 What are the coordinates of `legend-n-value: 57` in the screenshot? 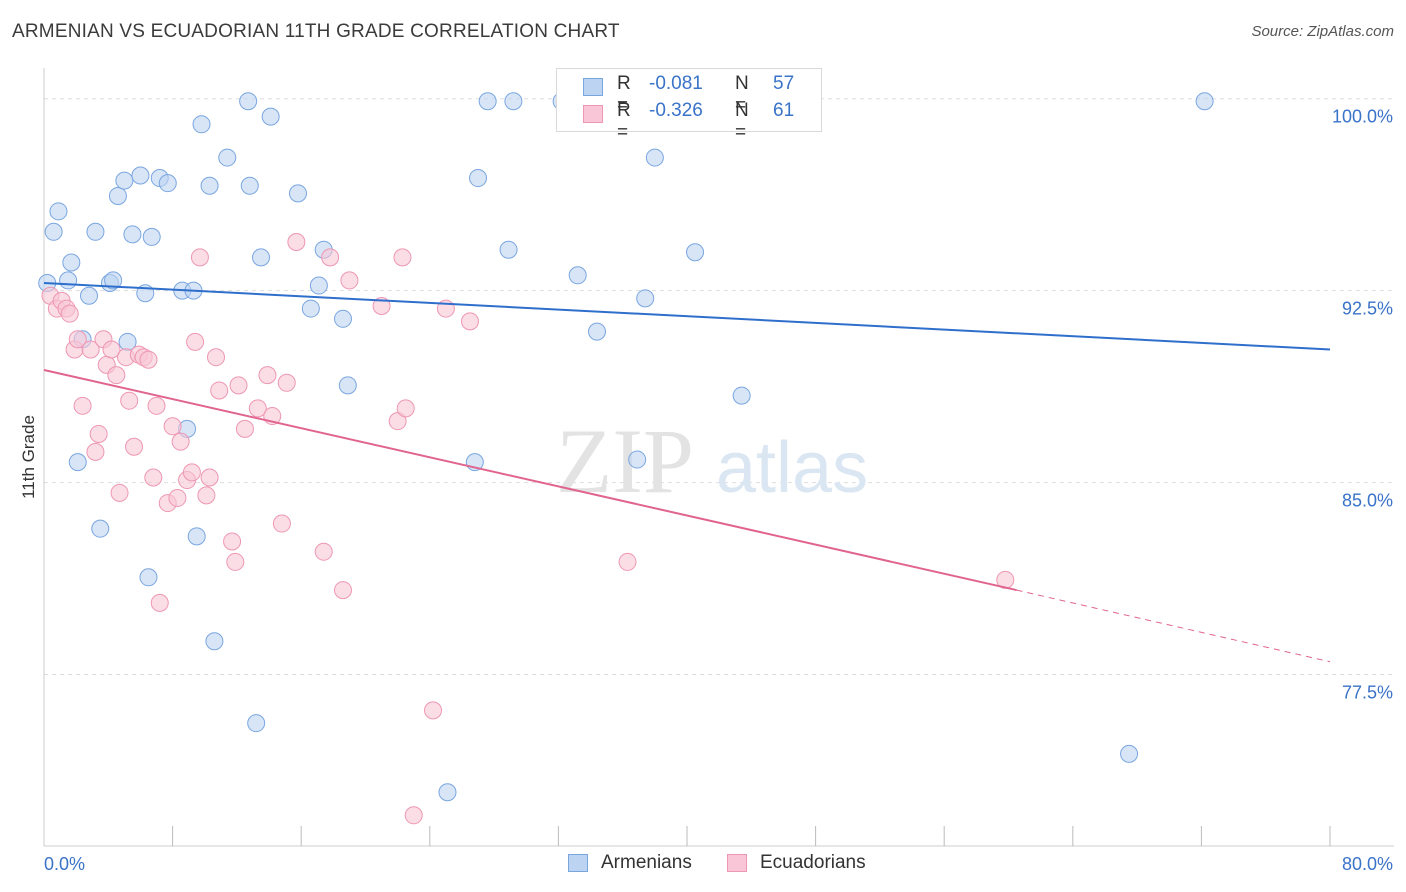 It's located at (784, 83).